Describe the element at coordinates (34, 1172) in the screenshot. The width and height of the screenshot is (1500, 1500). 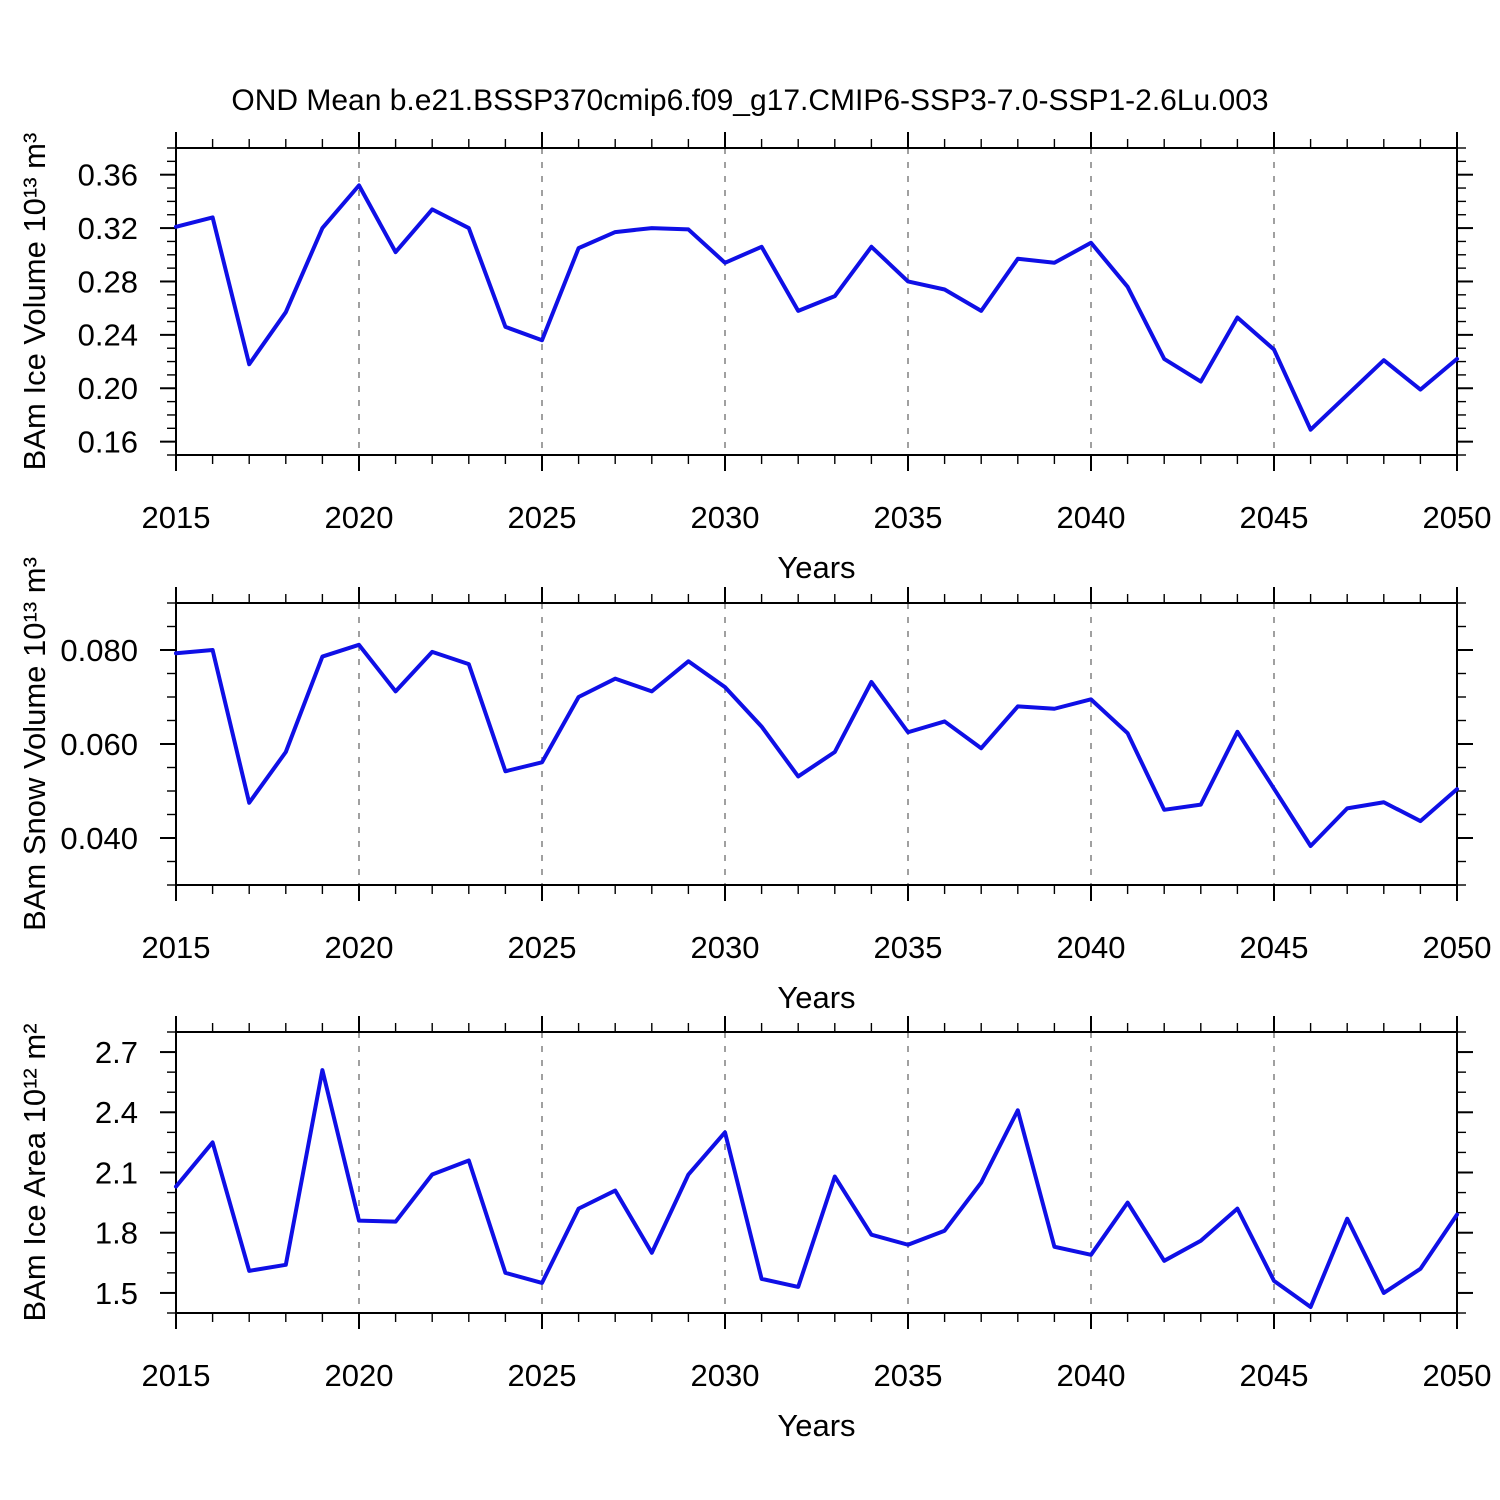
I see `y-axis-title: BAm Ice Area 10¹² m²` at that location.